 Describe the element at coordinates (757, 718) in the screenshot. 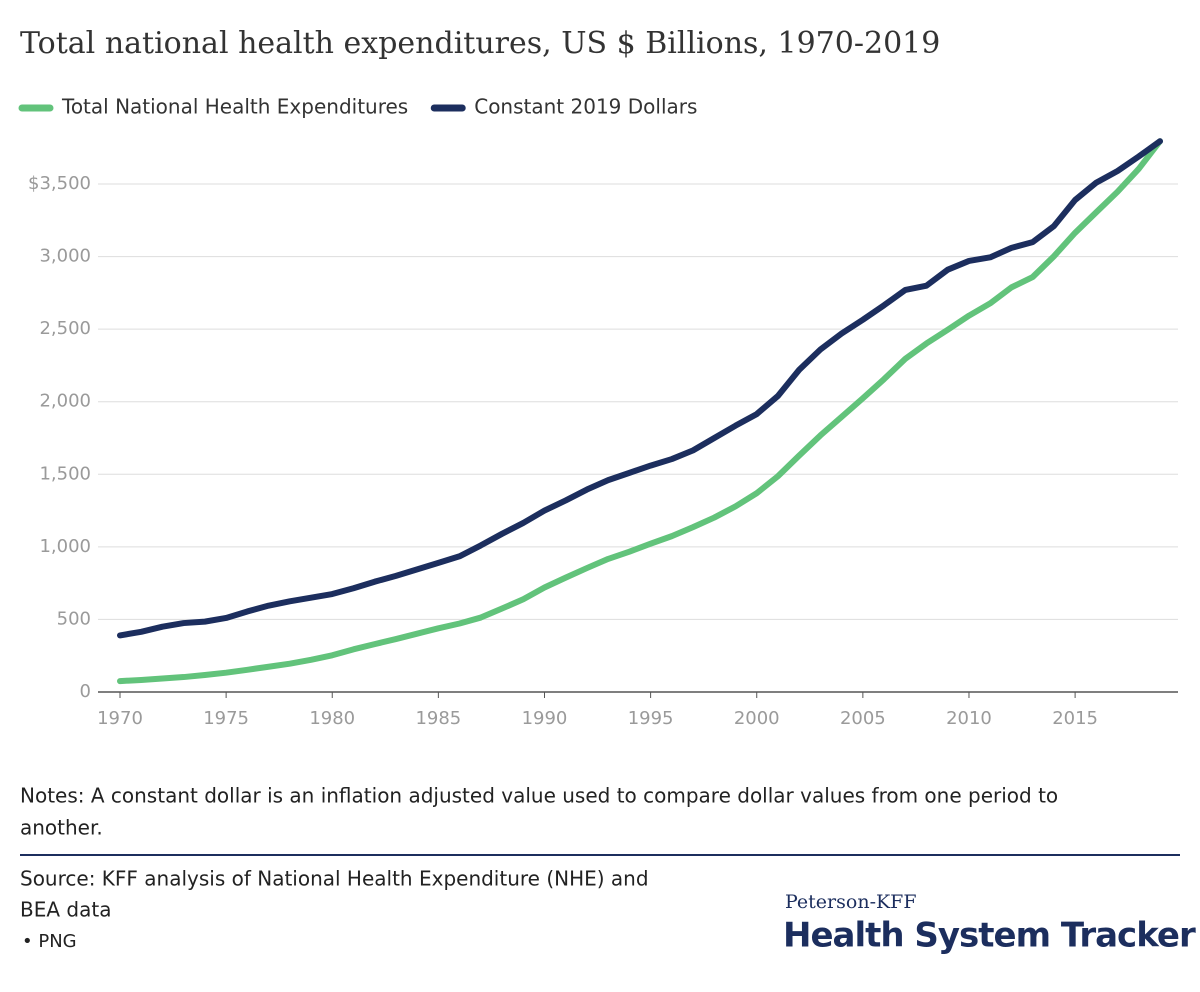

I see `x-tick-label: 2000` at that location.